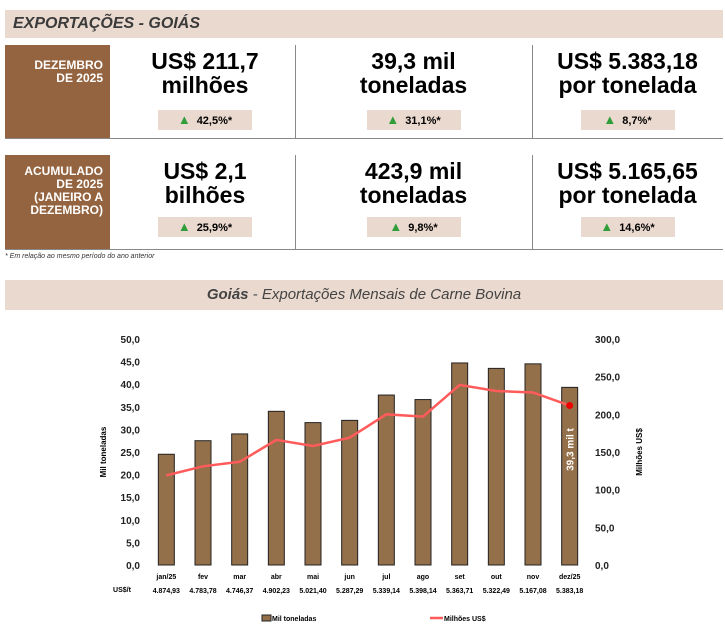 The image size is (725, 642). I want to click on x-tick-label: set, so click(460, 577).